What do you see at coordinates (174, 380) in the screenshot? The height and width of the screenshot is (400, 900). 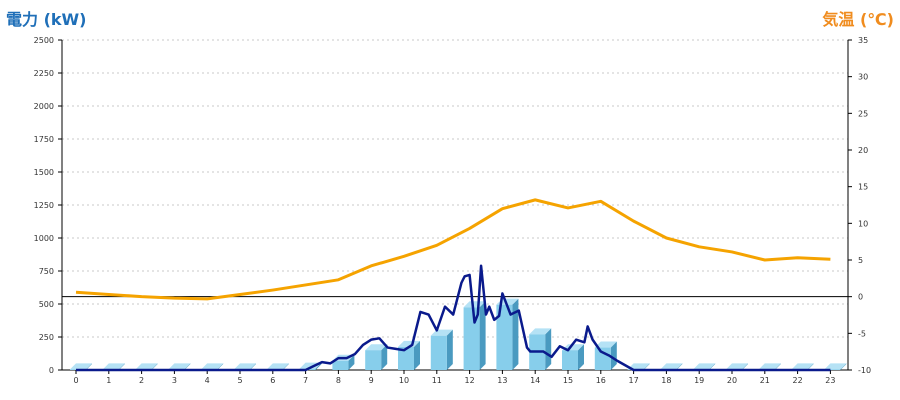 I see `x-tick-label: 3` at bounding box center [174, 380].